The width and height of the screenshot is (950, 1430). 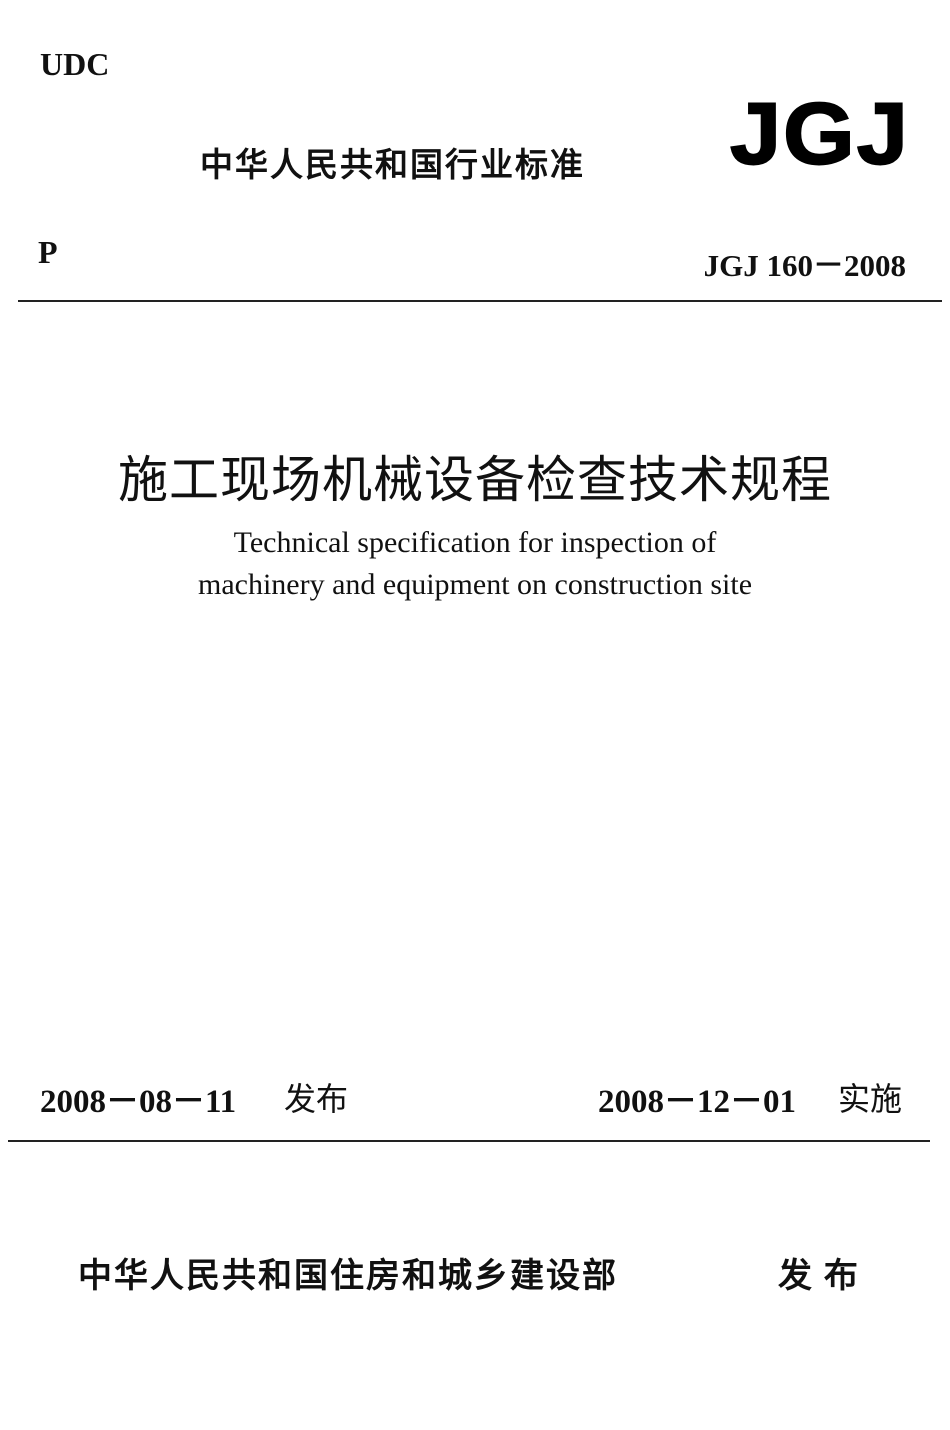 What do you see at coordinates (697, 1102) in the screenshot?
I see `effective-date: 2008－12－01` at bounding box center [697, 1102].